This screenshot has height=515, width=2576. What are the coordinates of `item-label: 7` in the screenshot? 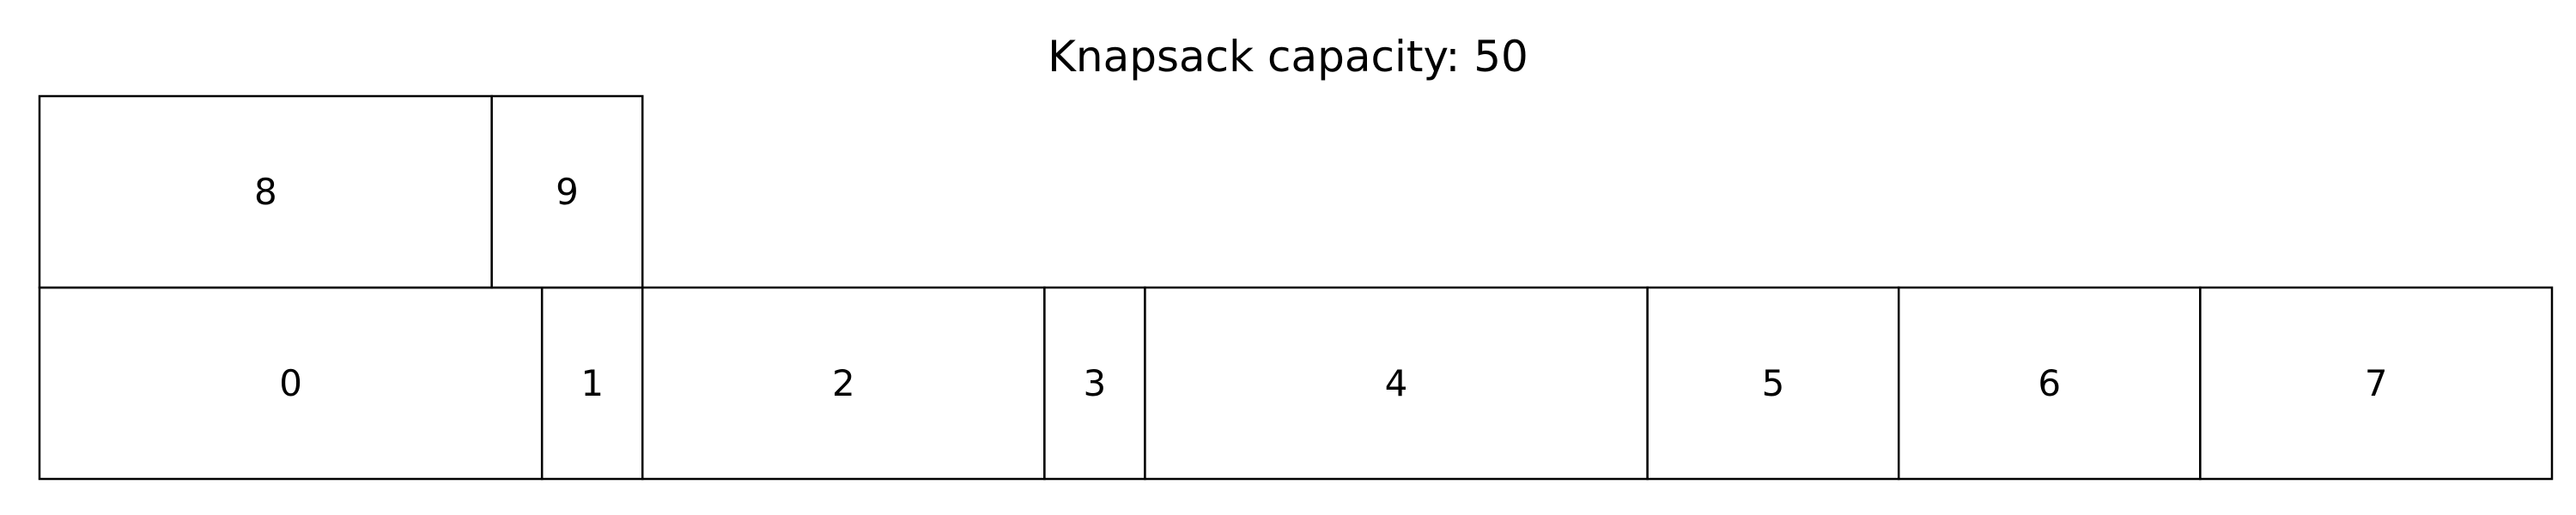 It's located at (2376, 383).